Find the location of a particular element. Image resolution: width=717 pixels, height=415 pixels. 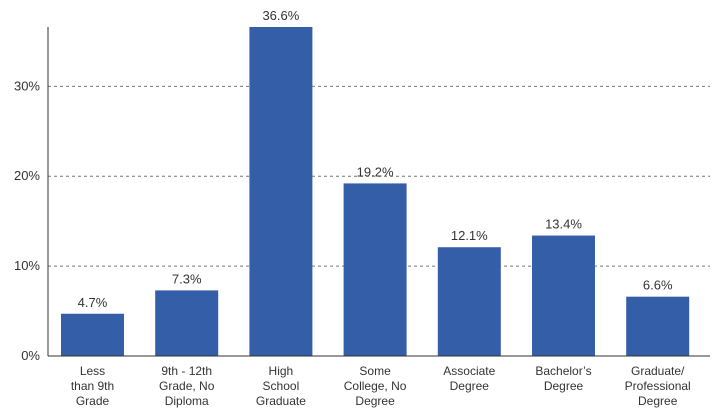

data-label: 36.6% is located at coordinates (280, 15).